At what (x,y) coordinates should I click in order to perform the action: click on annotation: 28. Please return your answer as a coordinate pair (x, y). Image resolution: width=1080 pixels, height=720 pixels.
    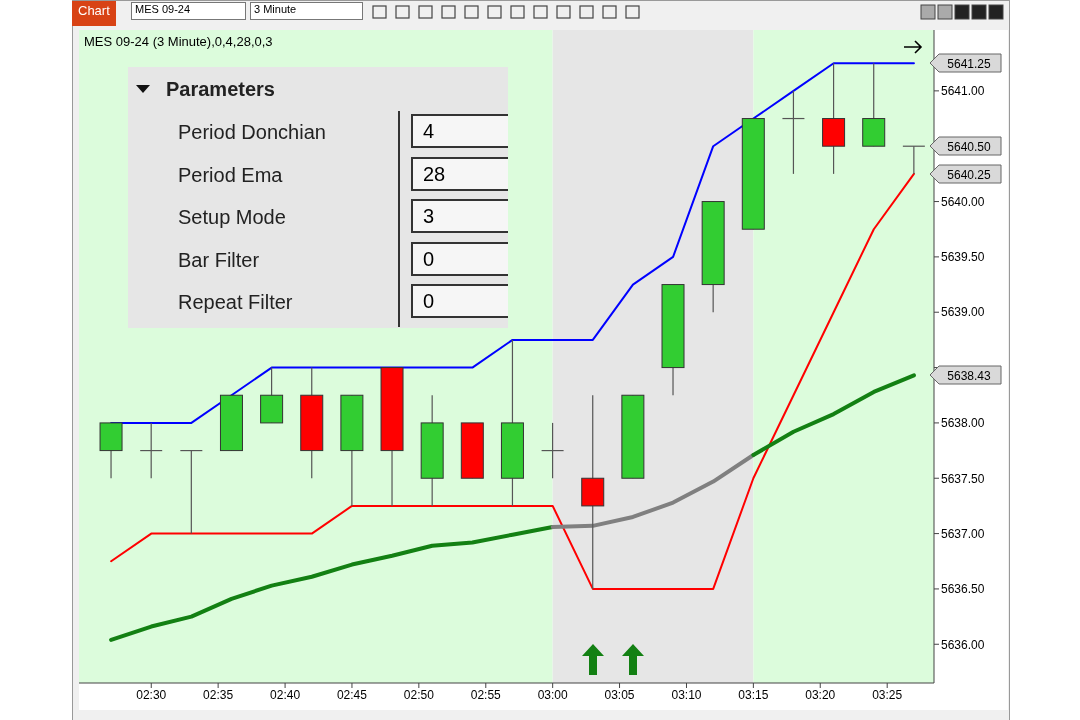
    Looking at the image, I should click on (459, 173).